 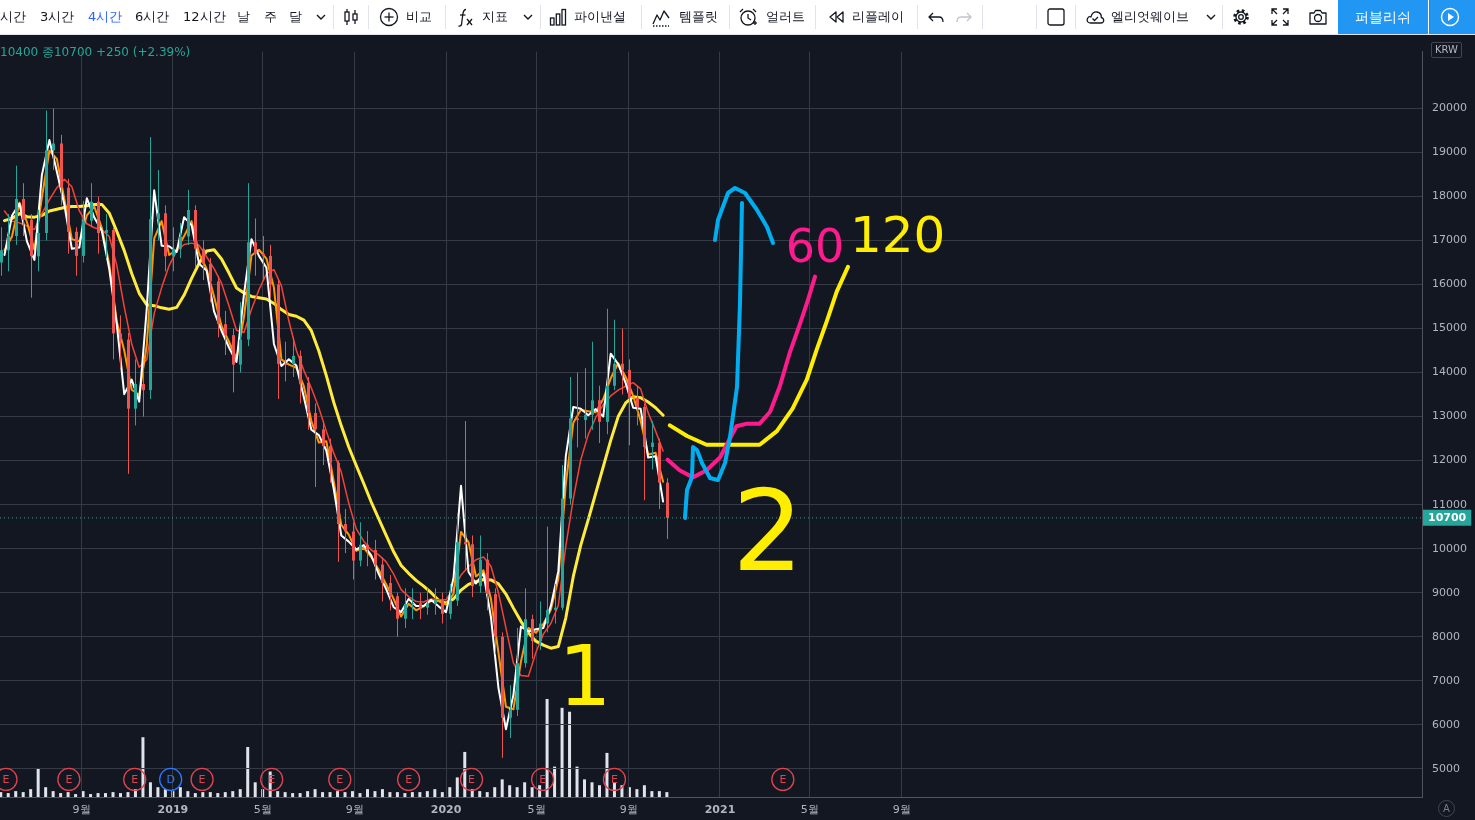 I want to click on text: 달, so click(x=295, y=17).